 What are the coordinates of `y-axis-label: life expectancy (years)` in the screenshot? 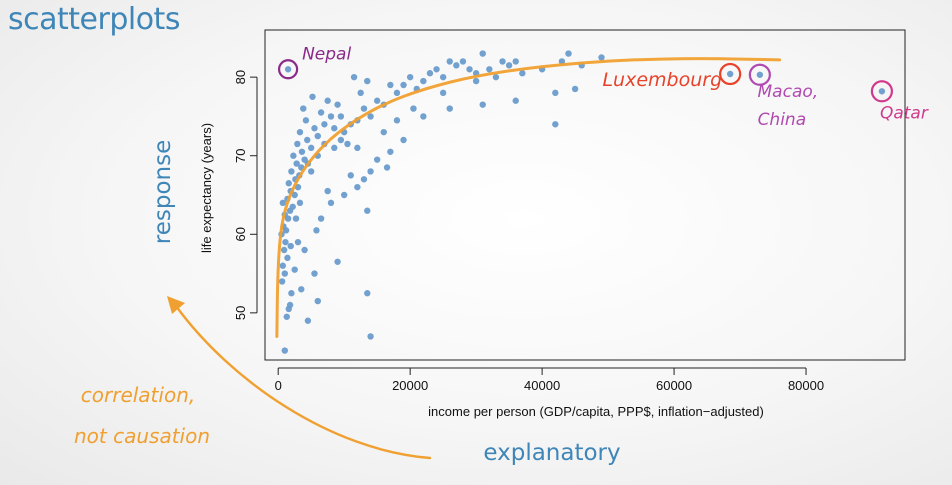 It's located at (206, 188).